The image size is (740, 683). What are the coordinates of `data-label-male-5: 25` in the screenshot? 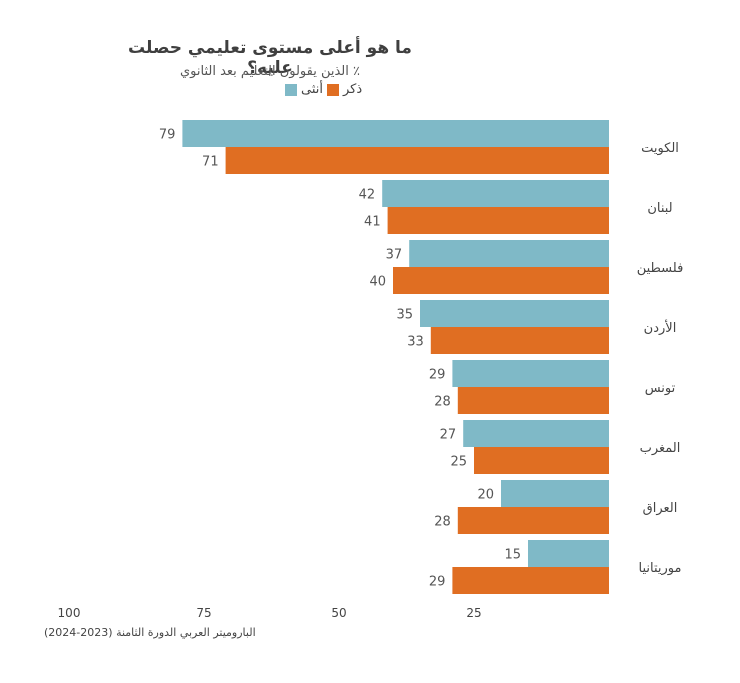 It's located at (458, 462).